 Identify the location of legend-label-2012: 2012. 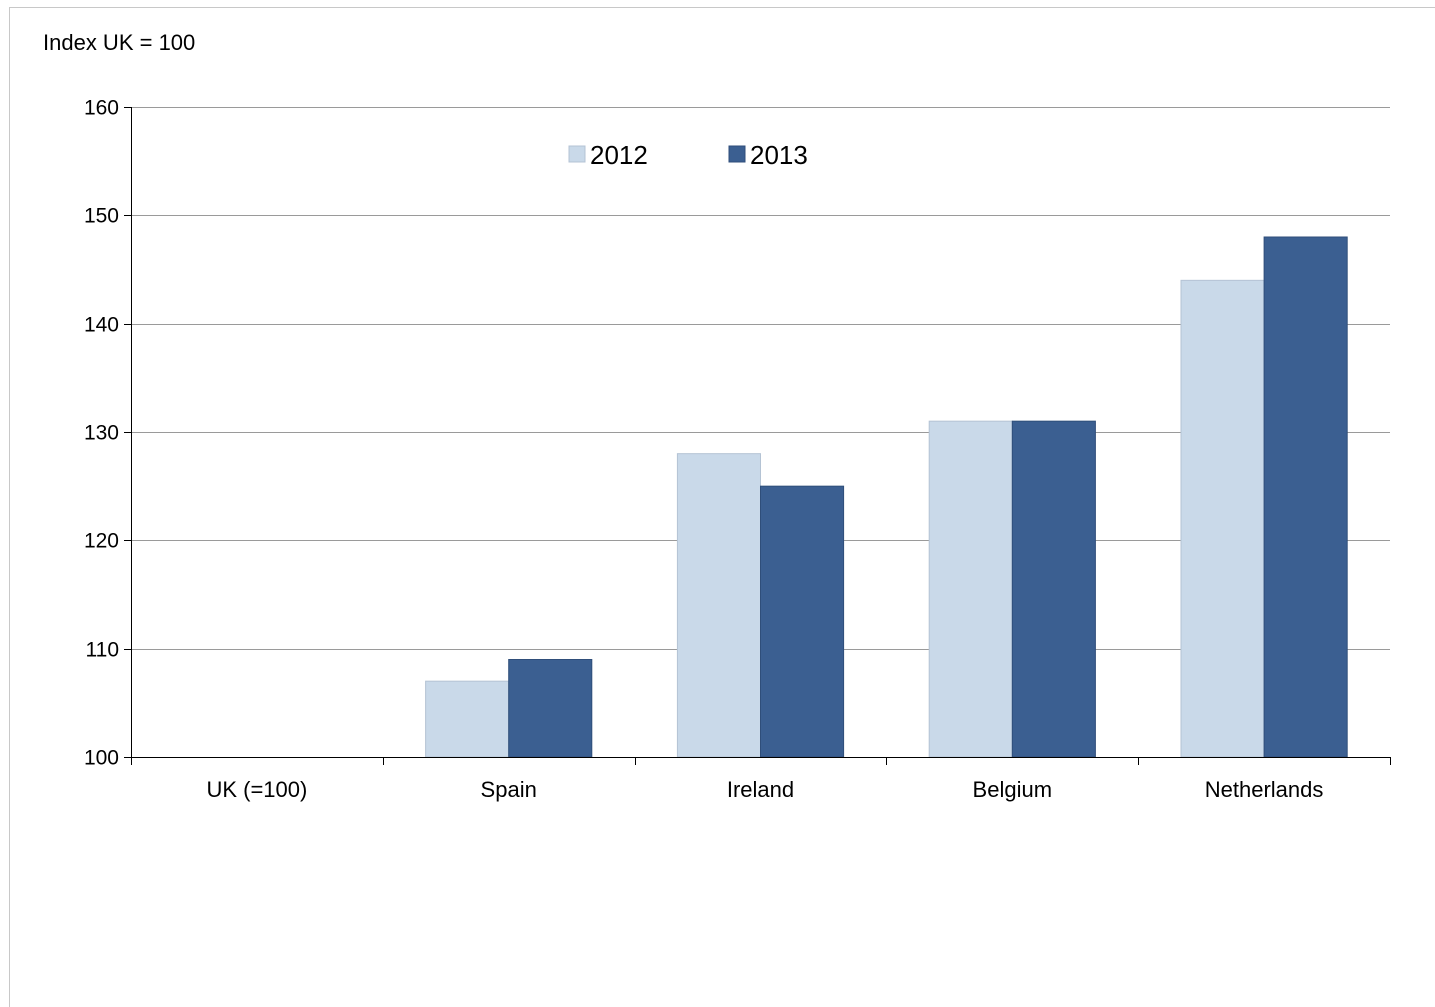
(619, 155).